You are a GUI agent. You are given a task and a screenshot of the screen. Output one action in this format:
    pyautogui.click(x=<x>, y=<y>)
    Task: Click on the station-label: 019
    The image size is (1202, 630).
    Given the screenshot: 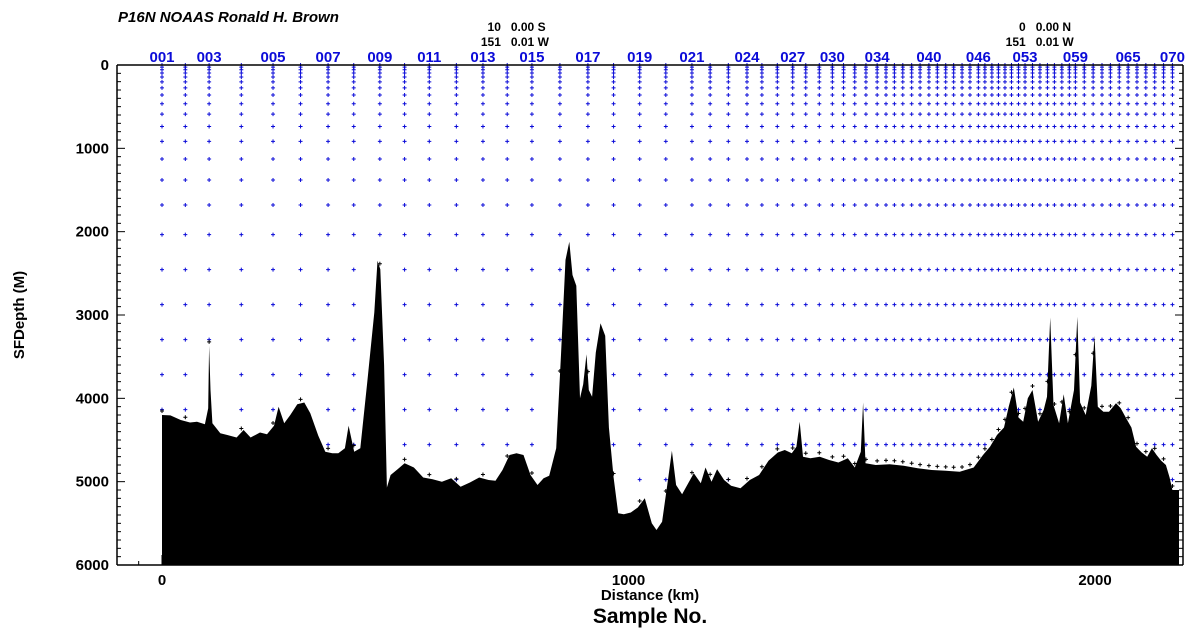 What is the action you would take?
    pyautogui.click(x=639, y=57)
    